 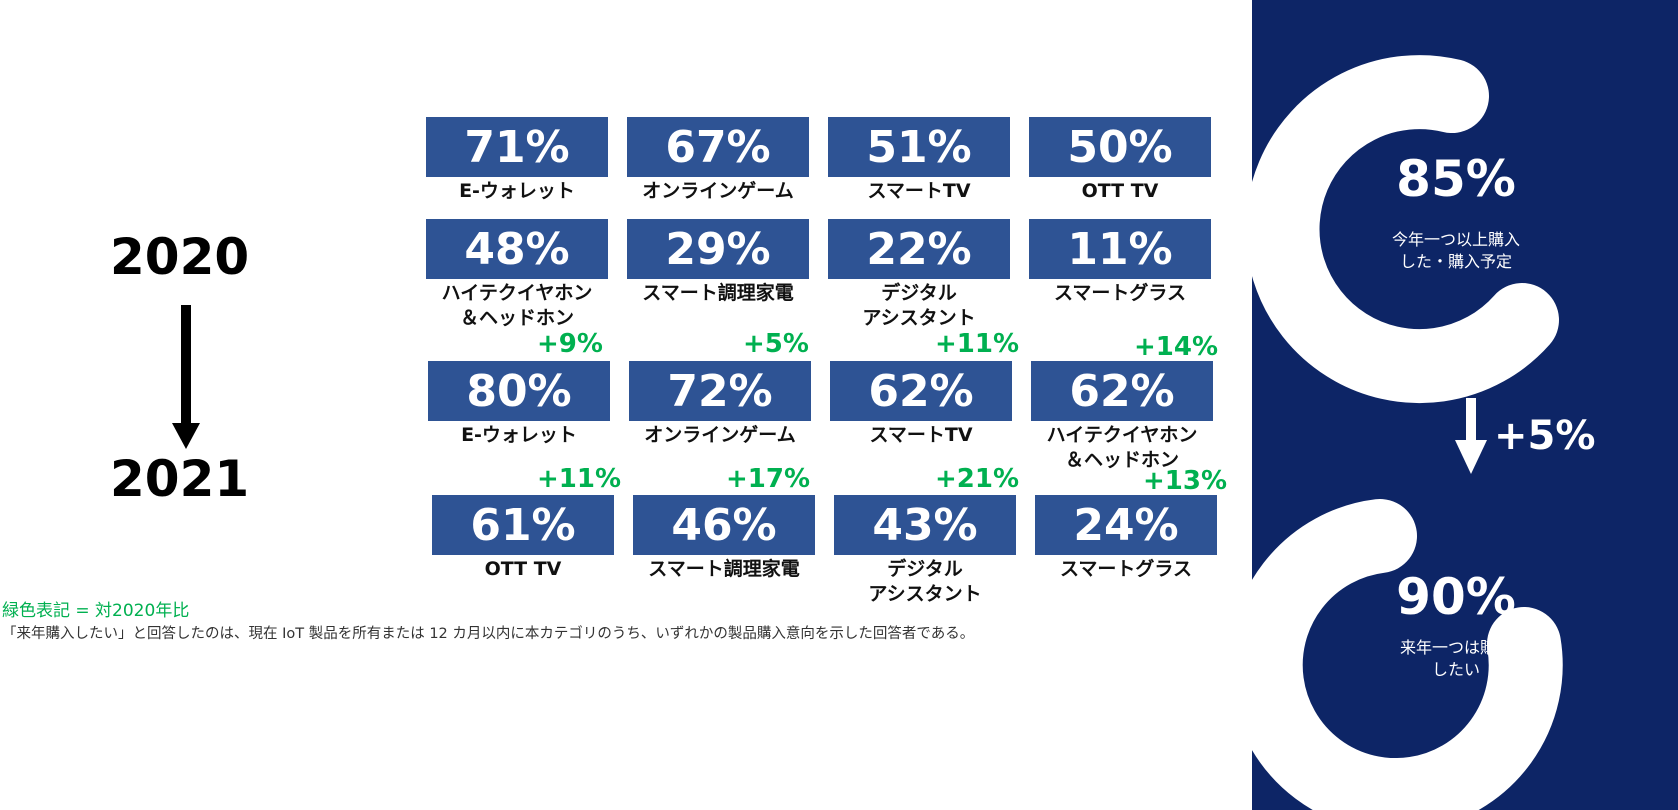 What do you see at coordinates (96, 611) in the screenshot?
I see `green-legend-note: 緑色表記 = 対2020年比` at bounding box center [96, 611].